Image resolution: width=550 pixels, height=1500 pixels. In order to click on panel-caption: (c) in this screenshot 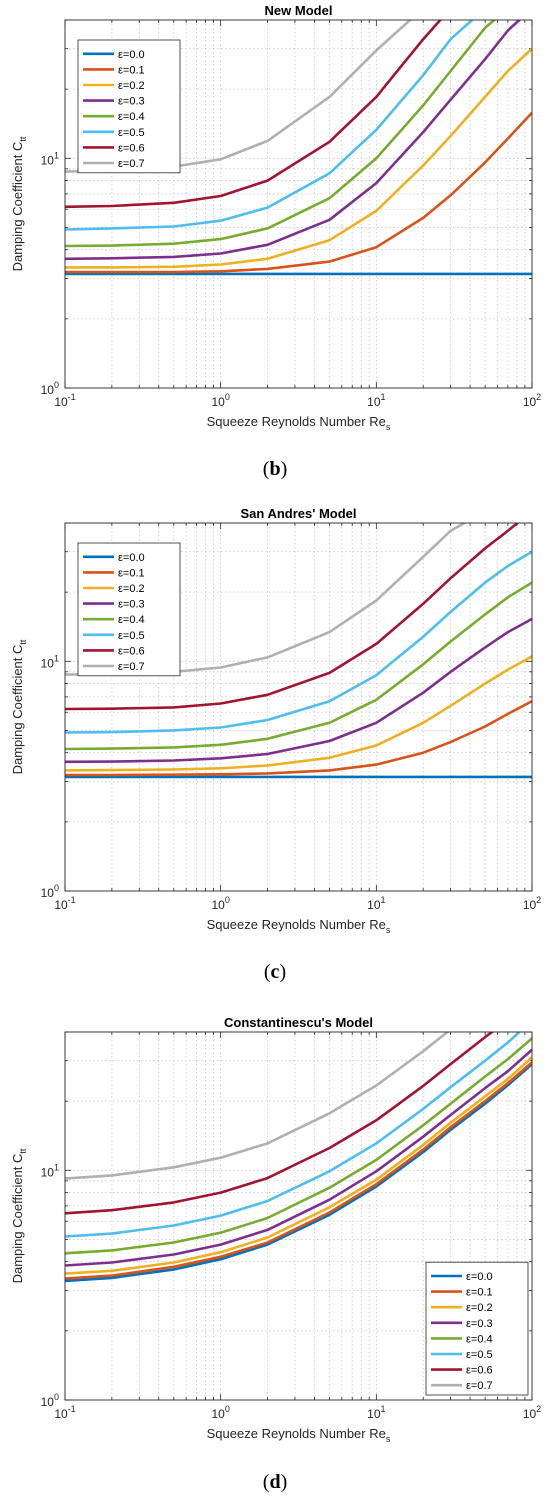, I will do `click(275, 972)`.